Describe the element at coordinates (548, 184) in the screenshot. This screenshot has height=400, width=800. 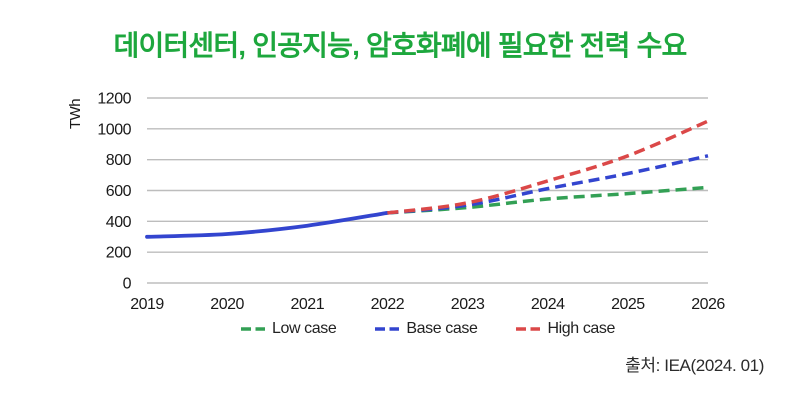
I see `series-line-base-case` at that location.